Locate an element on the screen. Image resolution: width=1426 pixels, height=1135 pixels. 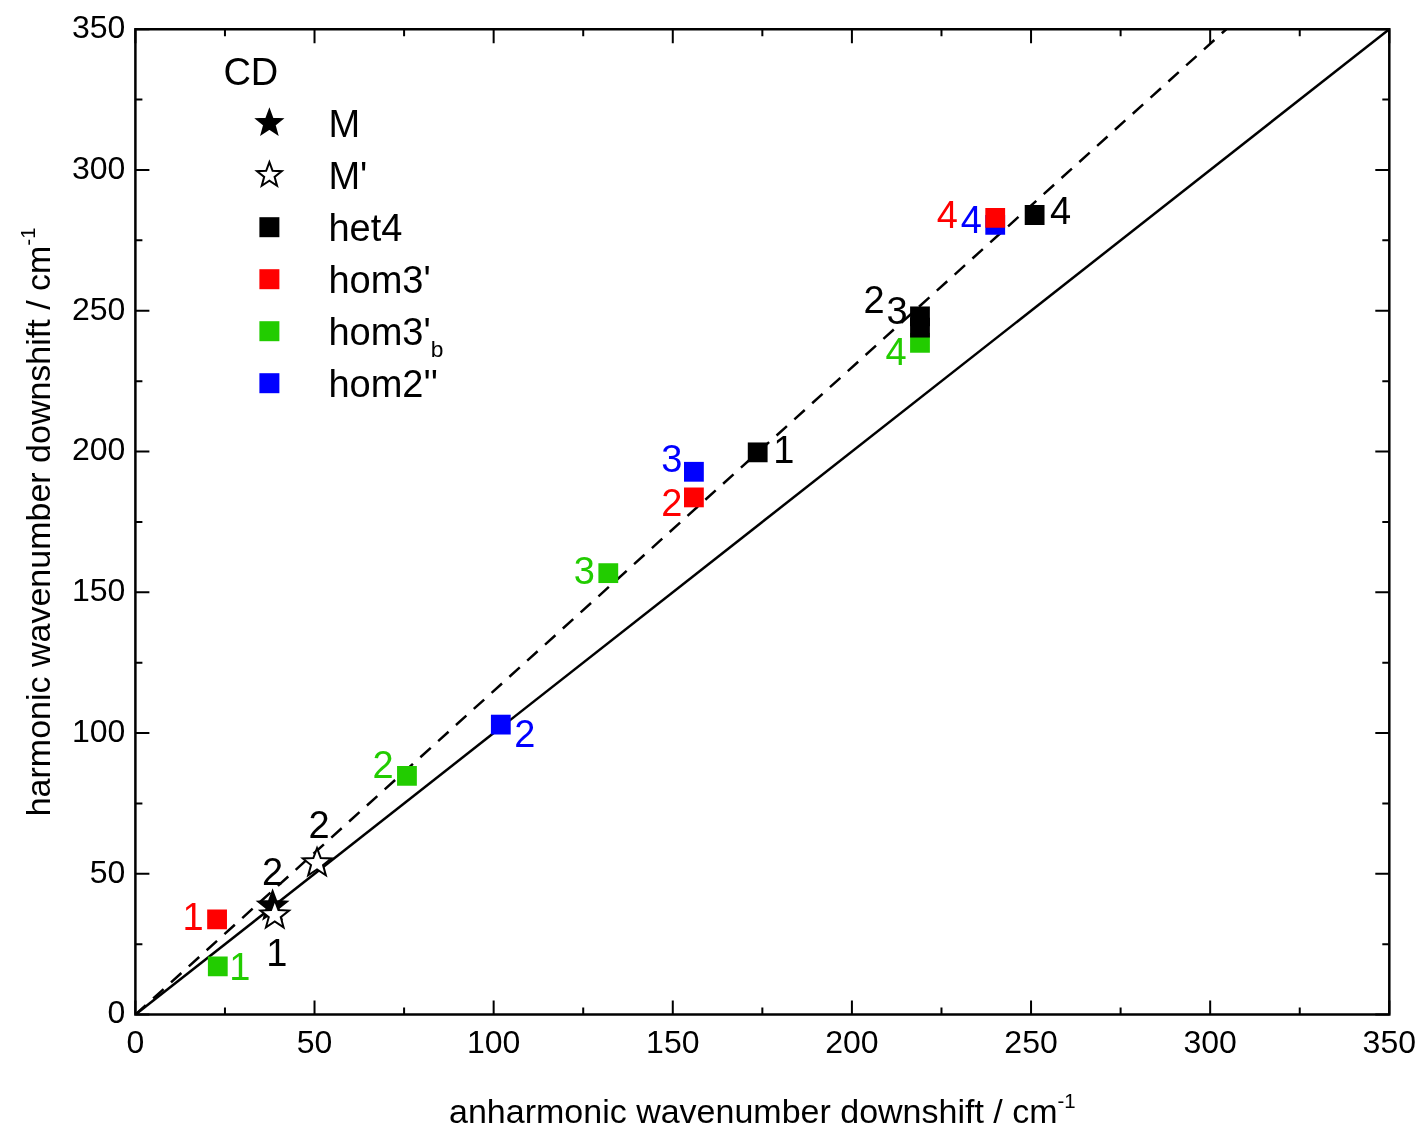
x-tick-label: 50 is located at coordinates (314, 1041).